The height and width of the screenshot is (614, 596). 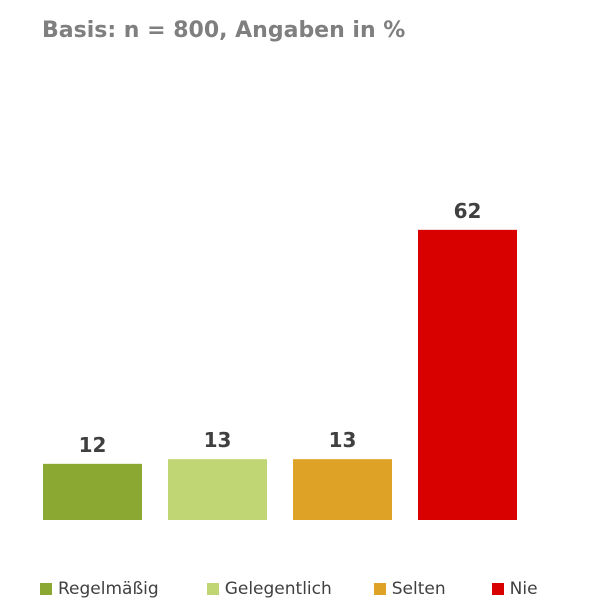 I want to click on bar-gelegentlich, so click(x=217, y=489).